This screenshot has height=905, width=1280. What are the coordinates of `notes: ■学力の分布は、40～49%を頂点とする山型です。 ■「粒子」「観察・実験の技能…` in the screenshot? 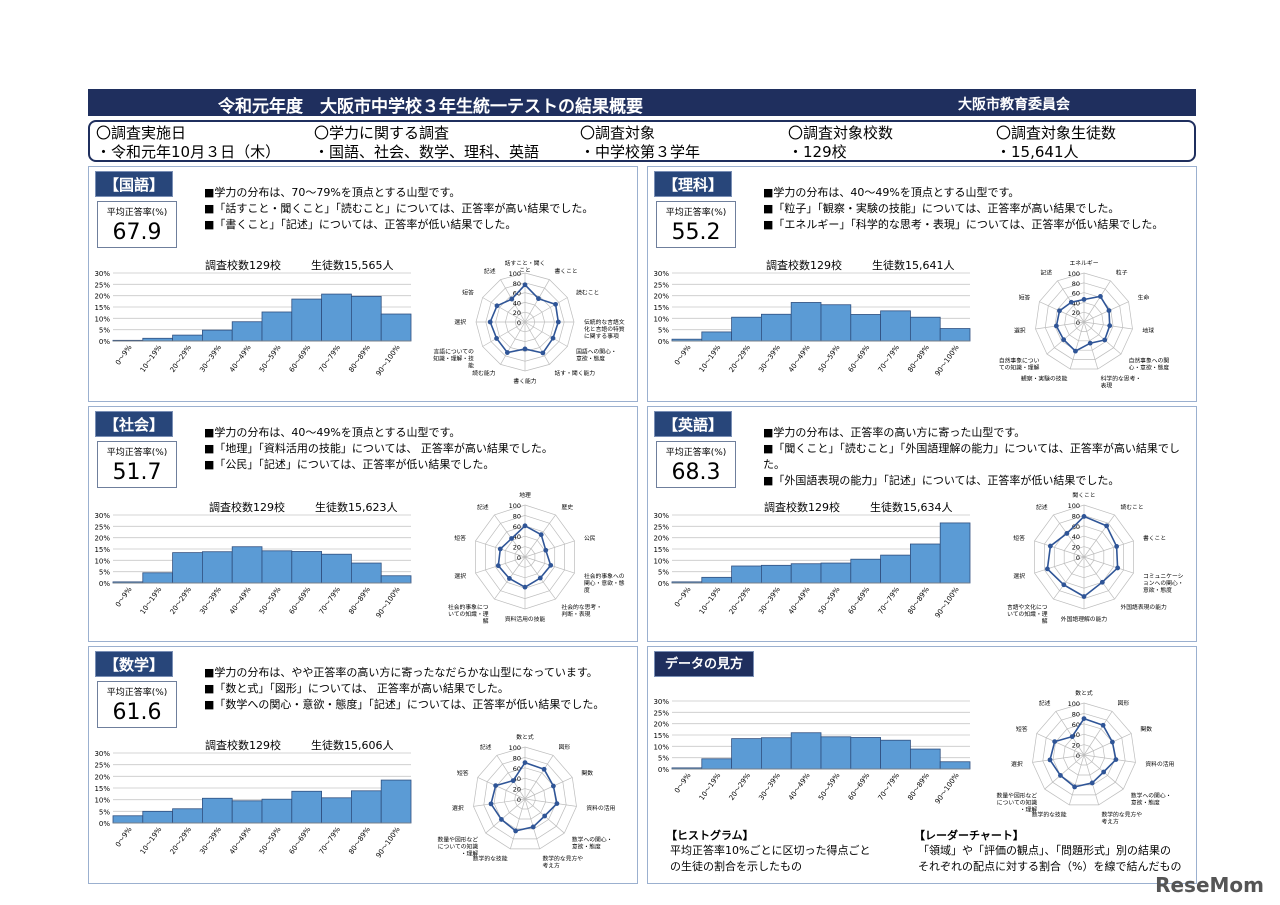 It's located at (963, 209).